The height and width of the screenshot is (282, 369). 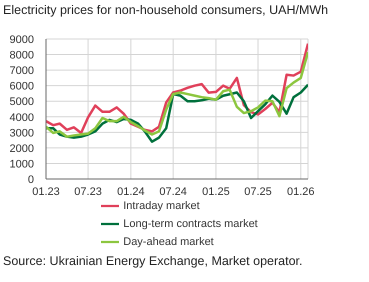 What do you see at coordinates (173, 192) in the screenshot?
I see `x-tick-label: 07.24` at bounding box center [173, 192].